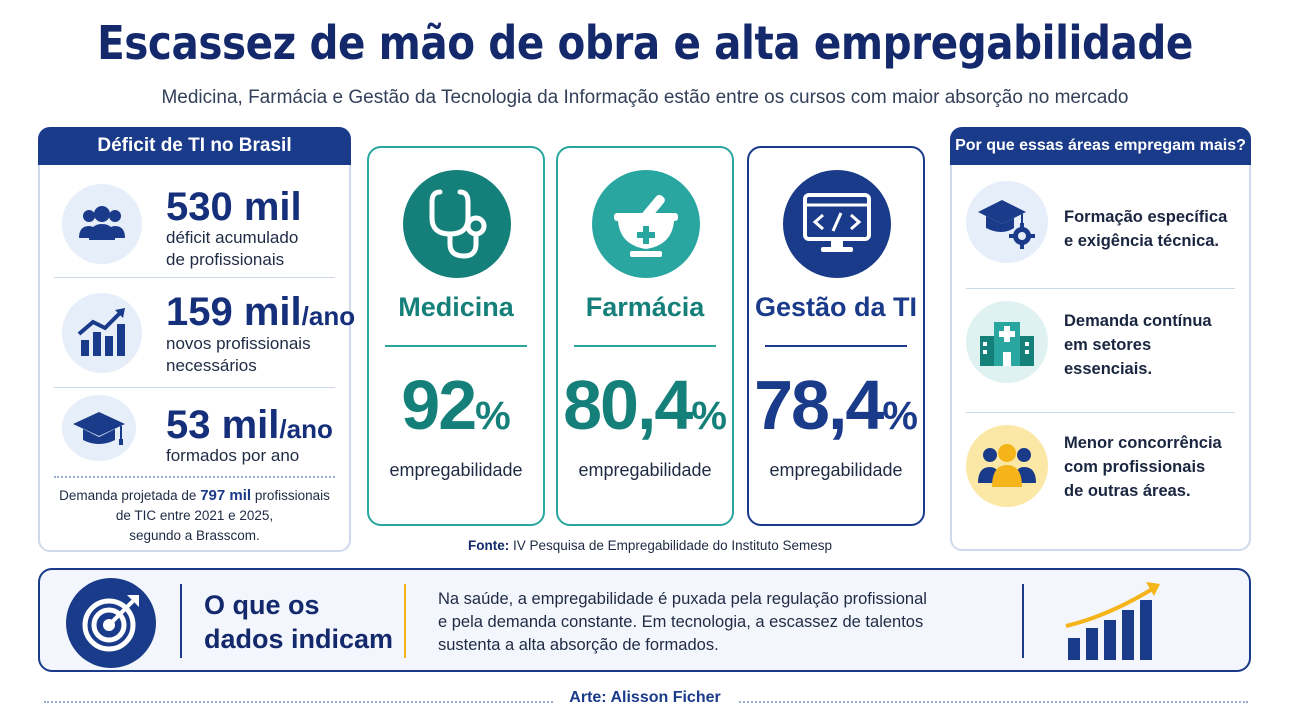 Image resolution: width=1290 pixels, height=726 pixels. What do you see at coordinates (232, 248) in the screenshot?
I see `stat-deficit-desc: déficit acumulado de profissionais` at bounding box center [232, 248].